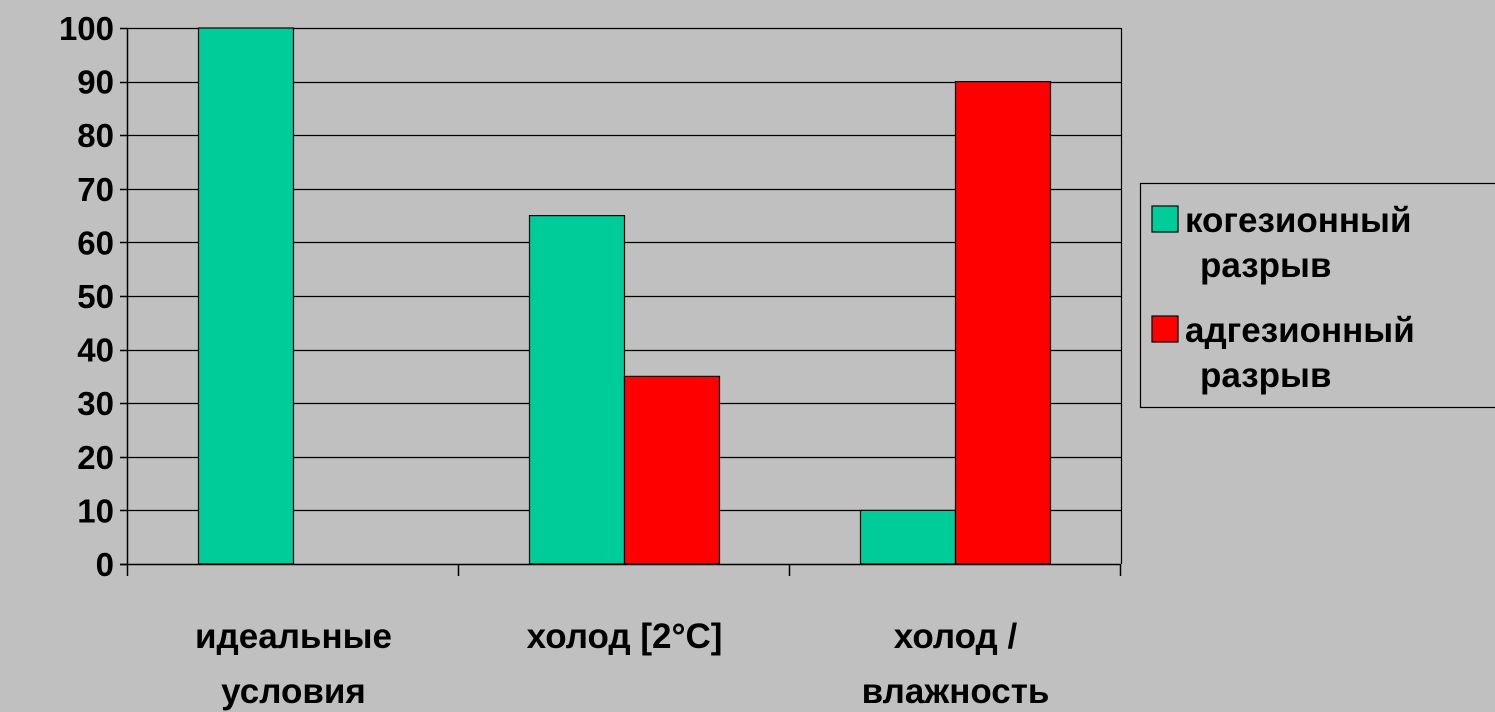  What do you see at coordinates (956, 636) in the screenshot?
I see `x-category-label-3-line-1: холод /` at bounding box center [956, 636].